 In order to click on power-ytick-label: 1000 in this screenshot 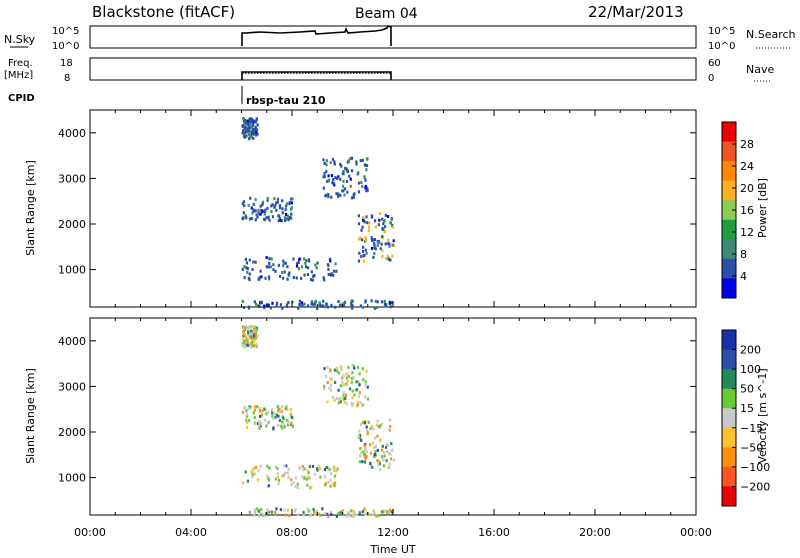, I will do `click(72, 270)`.